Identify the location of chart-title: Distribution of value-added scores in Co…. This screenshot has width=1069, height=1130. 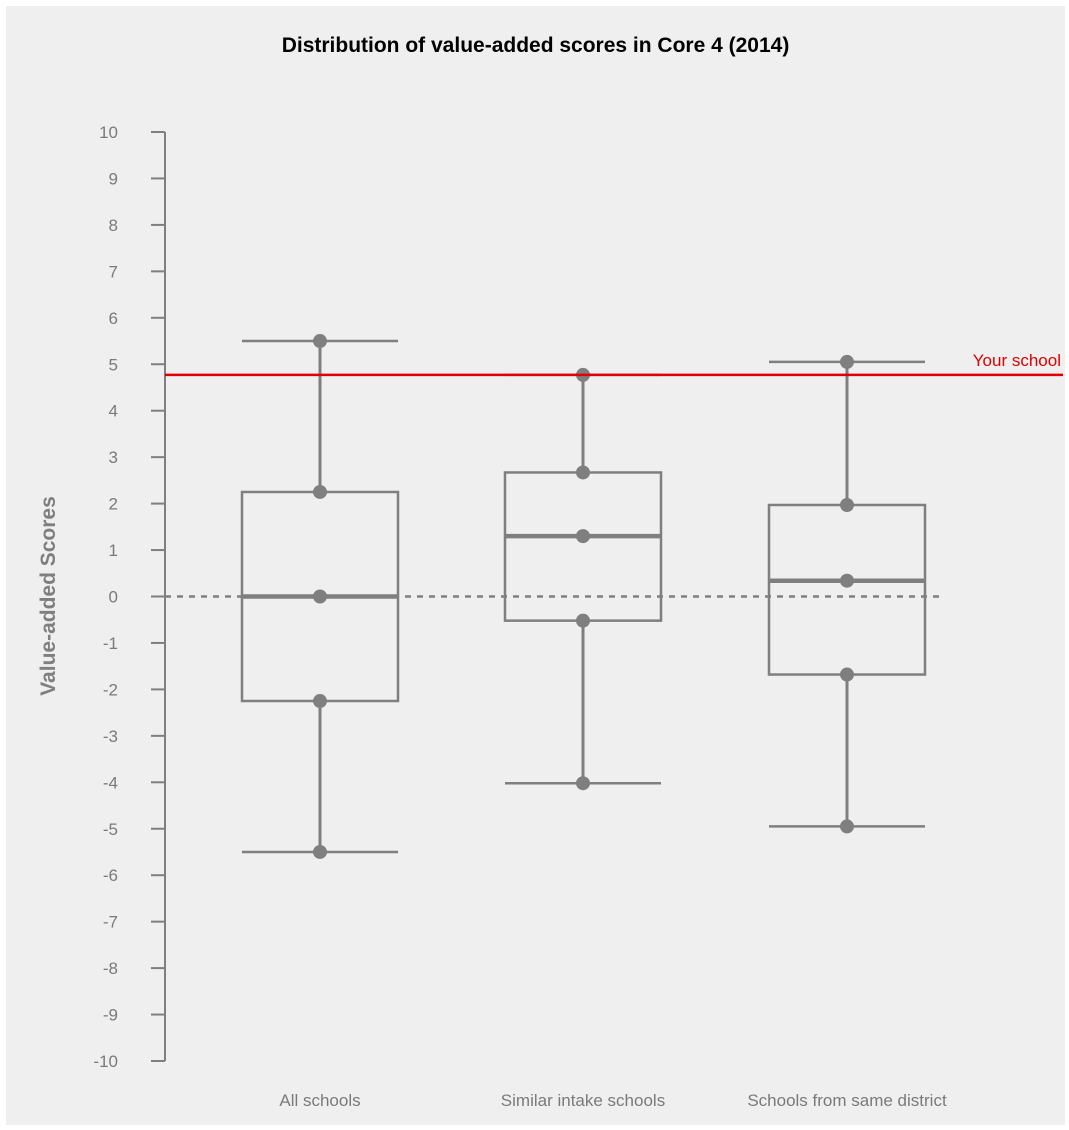
(535, 45).